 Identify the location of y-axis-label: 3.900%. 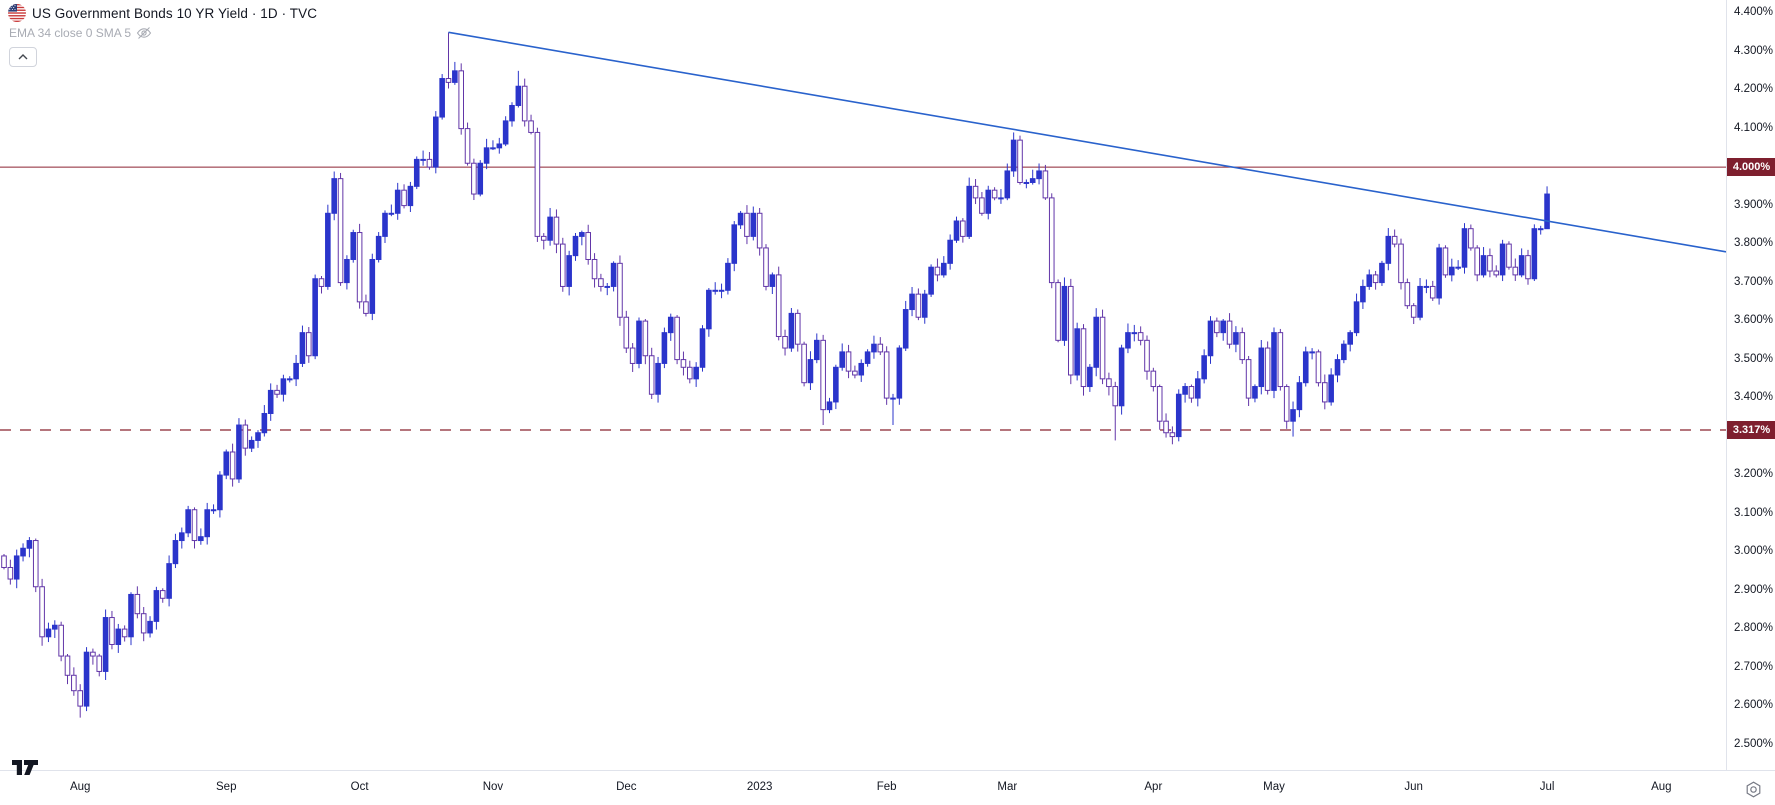
(1754, 204).